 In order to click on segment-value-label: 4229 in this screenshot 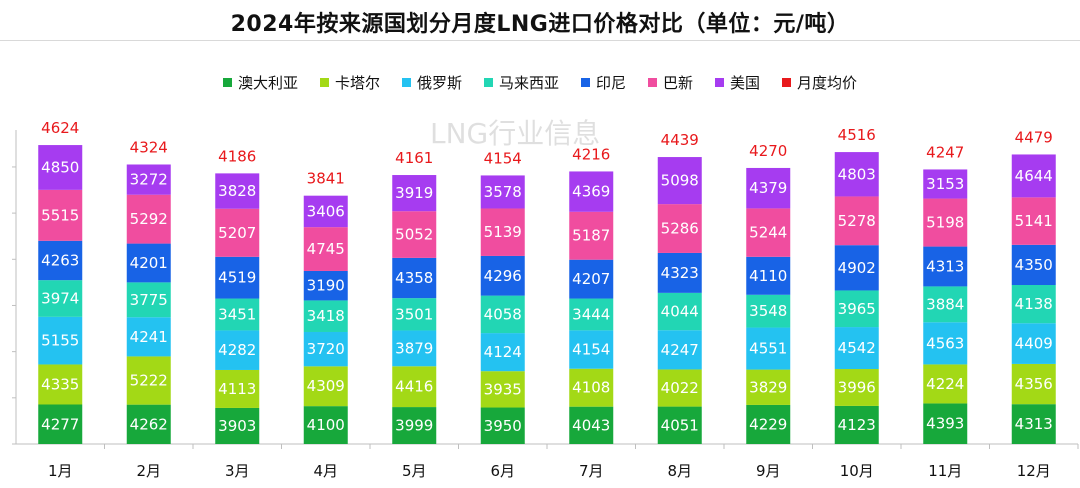, I will do `click(768, 424)`.